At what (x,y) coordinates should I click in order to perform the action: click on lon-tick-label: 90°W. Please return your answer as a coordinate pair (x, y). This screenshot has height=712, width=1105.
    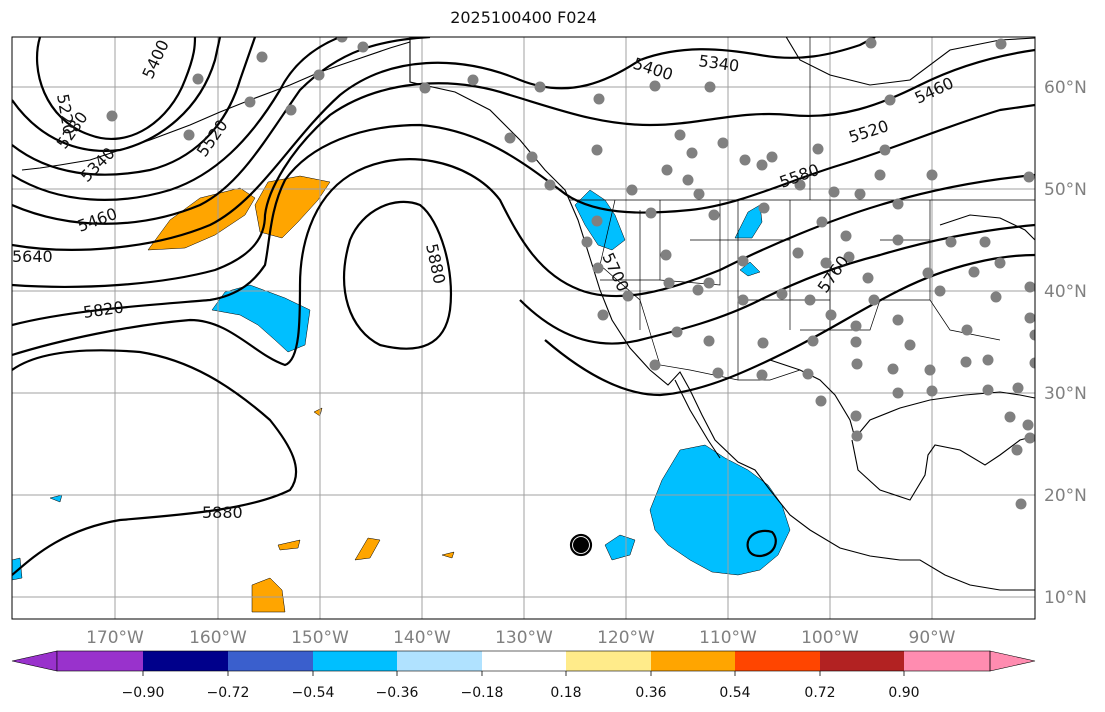
    Looking at the image, I should click on (932, 638).